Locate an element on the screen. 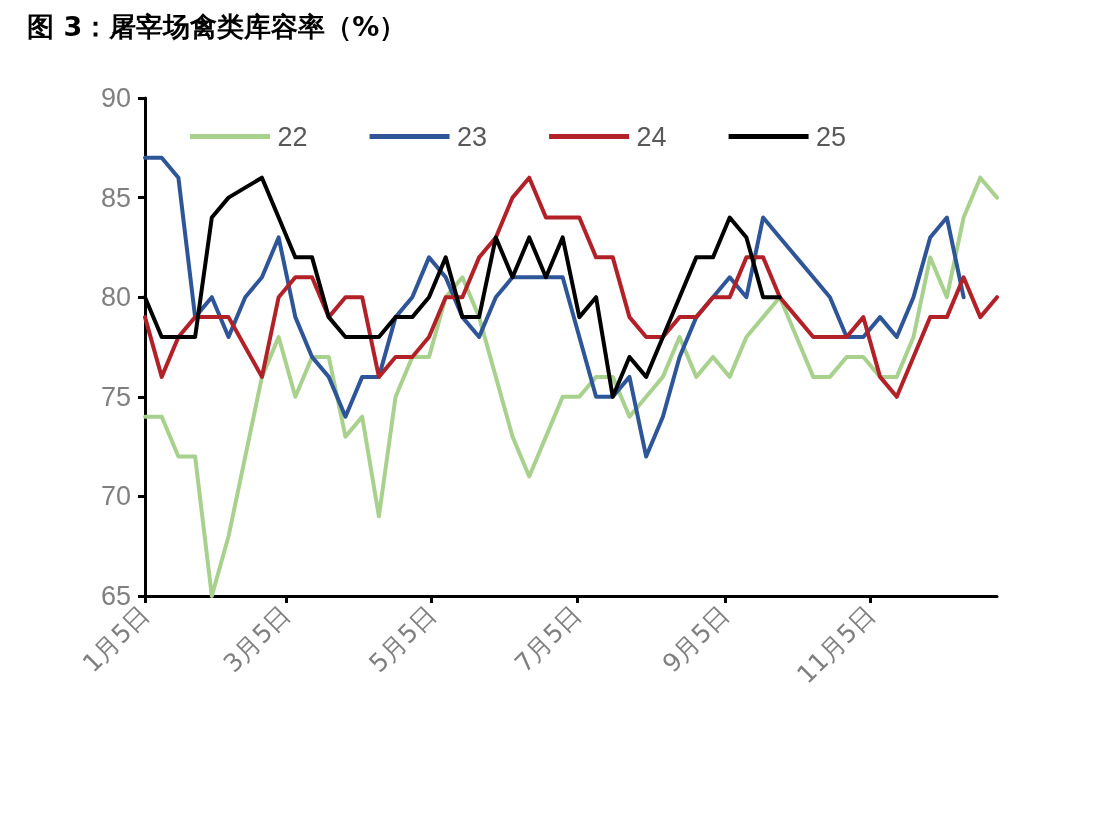 The width and height of the screenshot is (1108, 838). y-tick-label: 70 is located at coordinates (115, 496).